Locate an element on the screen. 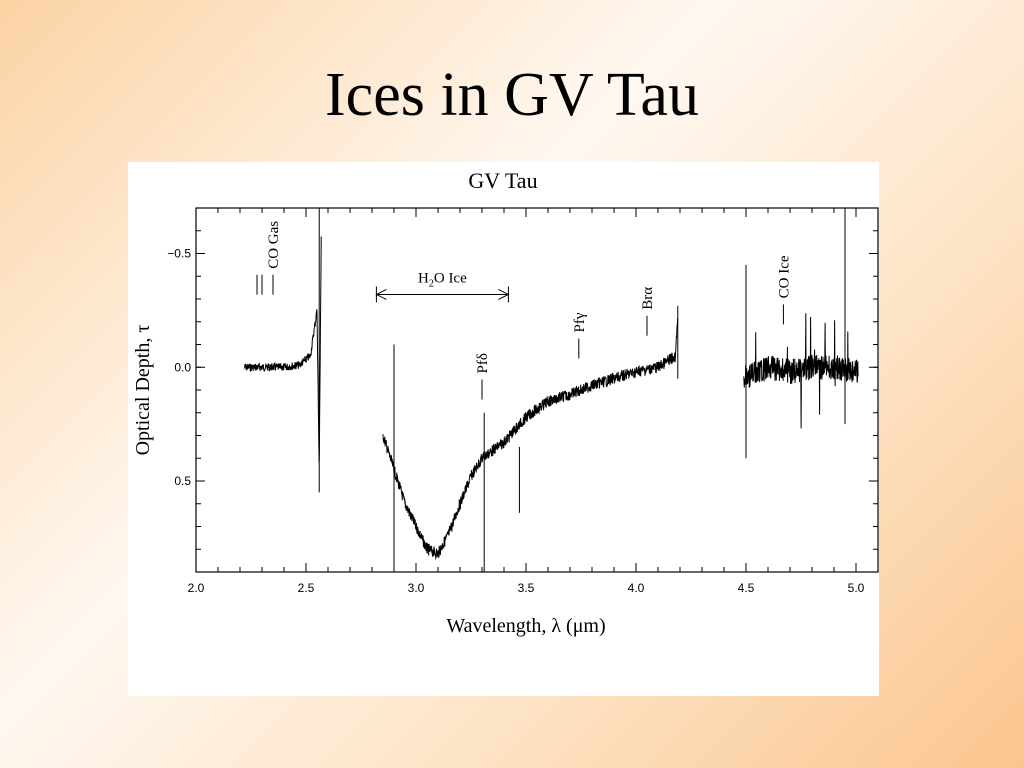 Image resolution: width=1024 pixels, height=768 pixels. annotation-label: Brα is located at coordinates (648, 298).